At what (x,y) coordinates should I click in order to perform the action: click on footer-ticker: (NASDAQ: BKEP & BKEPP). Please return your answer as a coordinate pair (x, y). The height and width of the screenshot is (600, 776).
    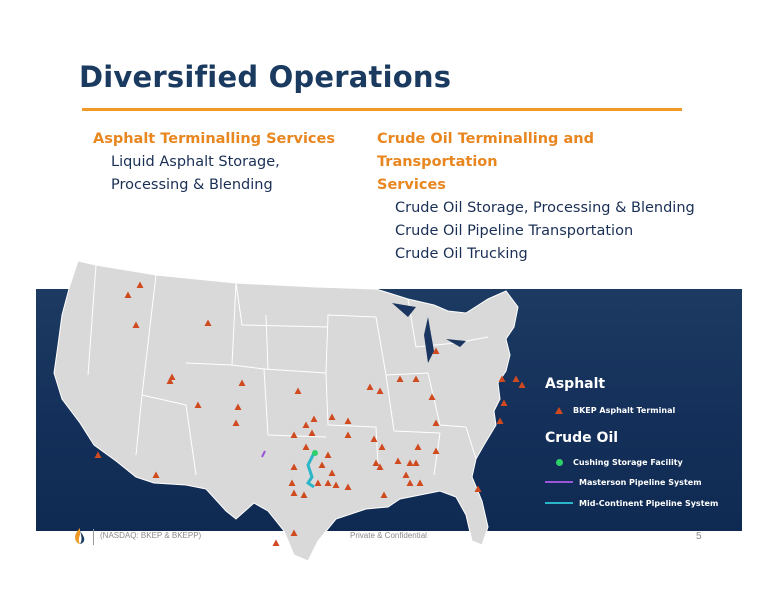
    Looking at the image, I should click on (151, 535).